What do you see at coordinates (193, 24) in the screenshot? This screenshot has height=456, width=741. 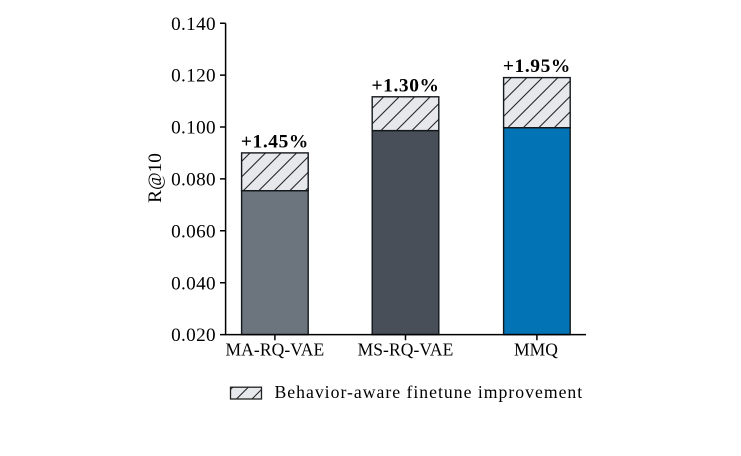 I see `svg-text: 0.140` at bounding box center [193, 24].